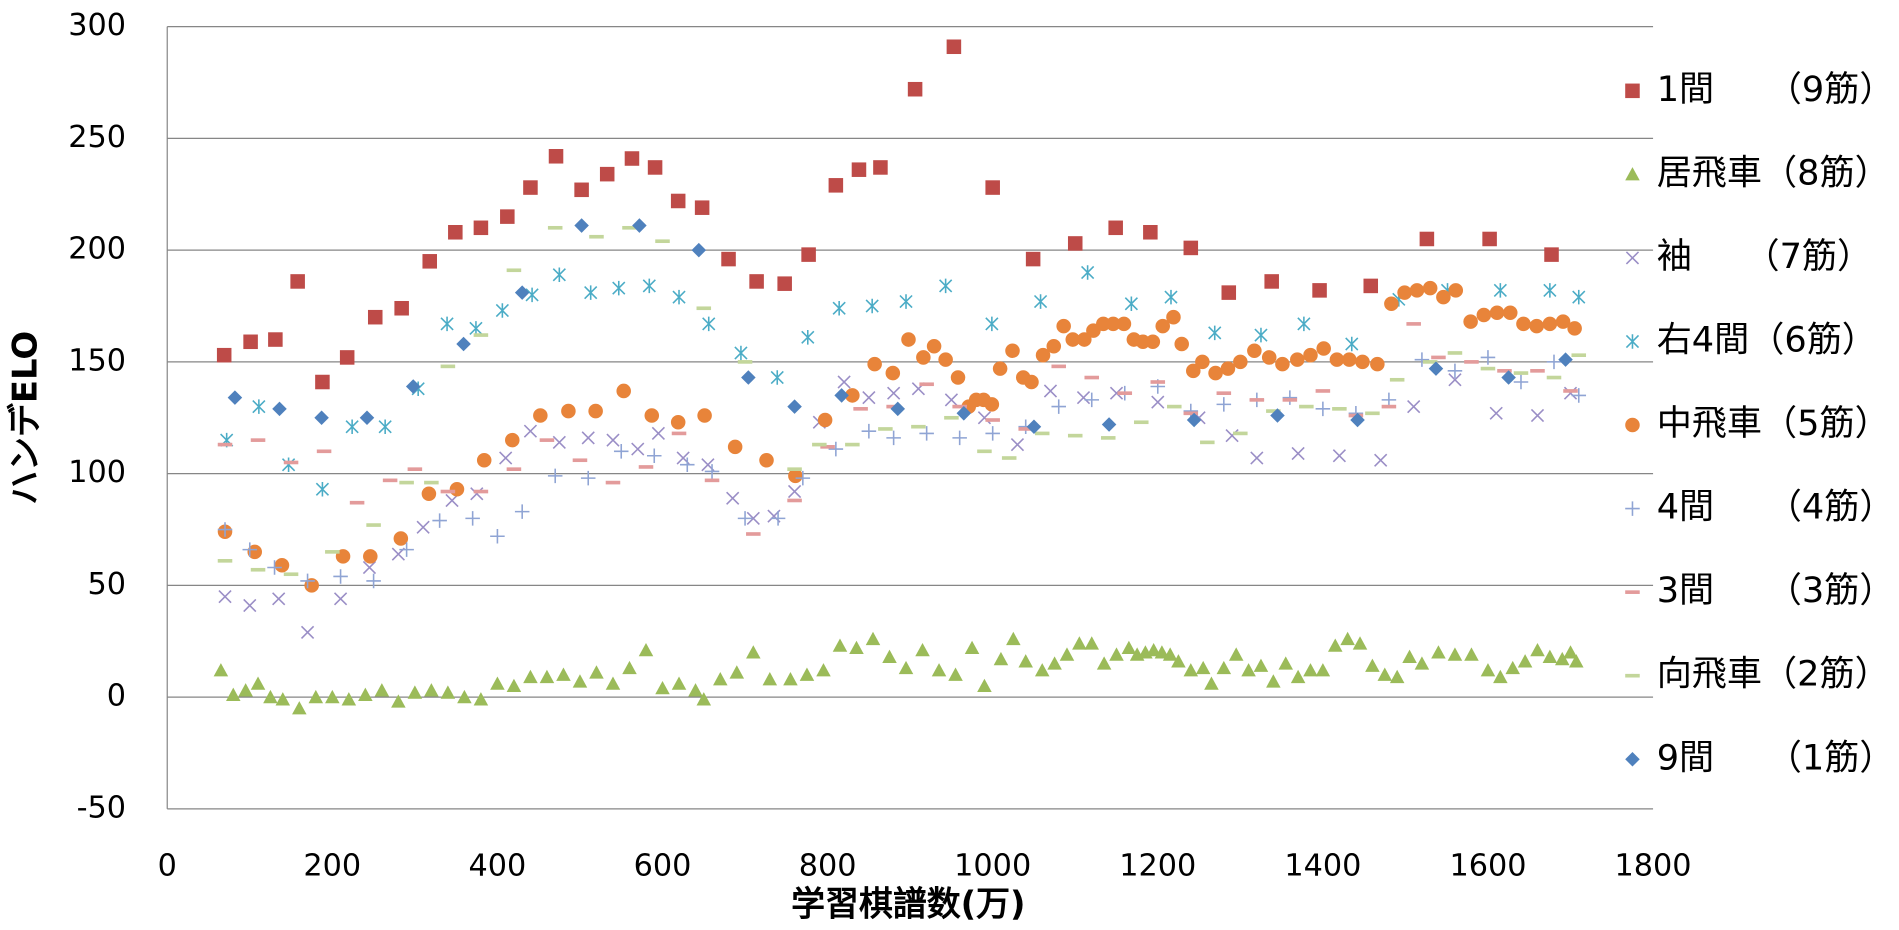  What do you see at coordinates (992, 866) in the screenshot?
I see `x-tick-label: 1000` at bounding box center [992, 866].